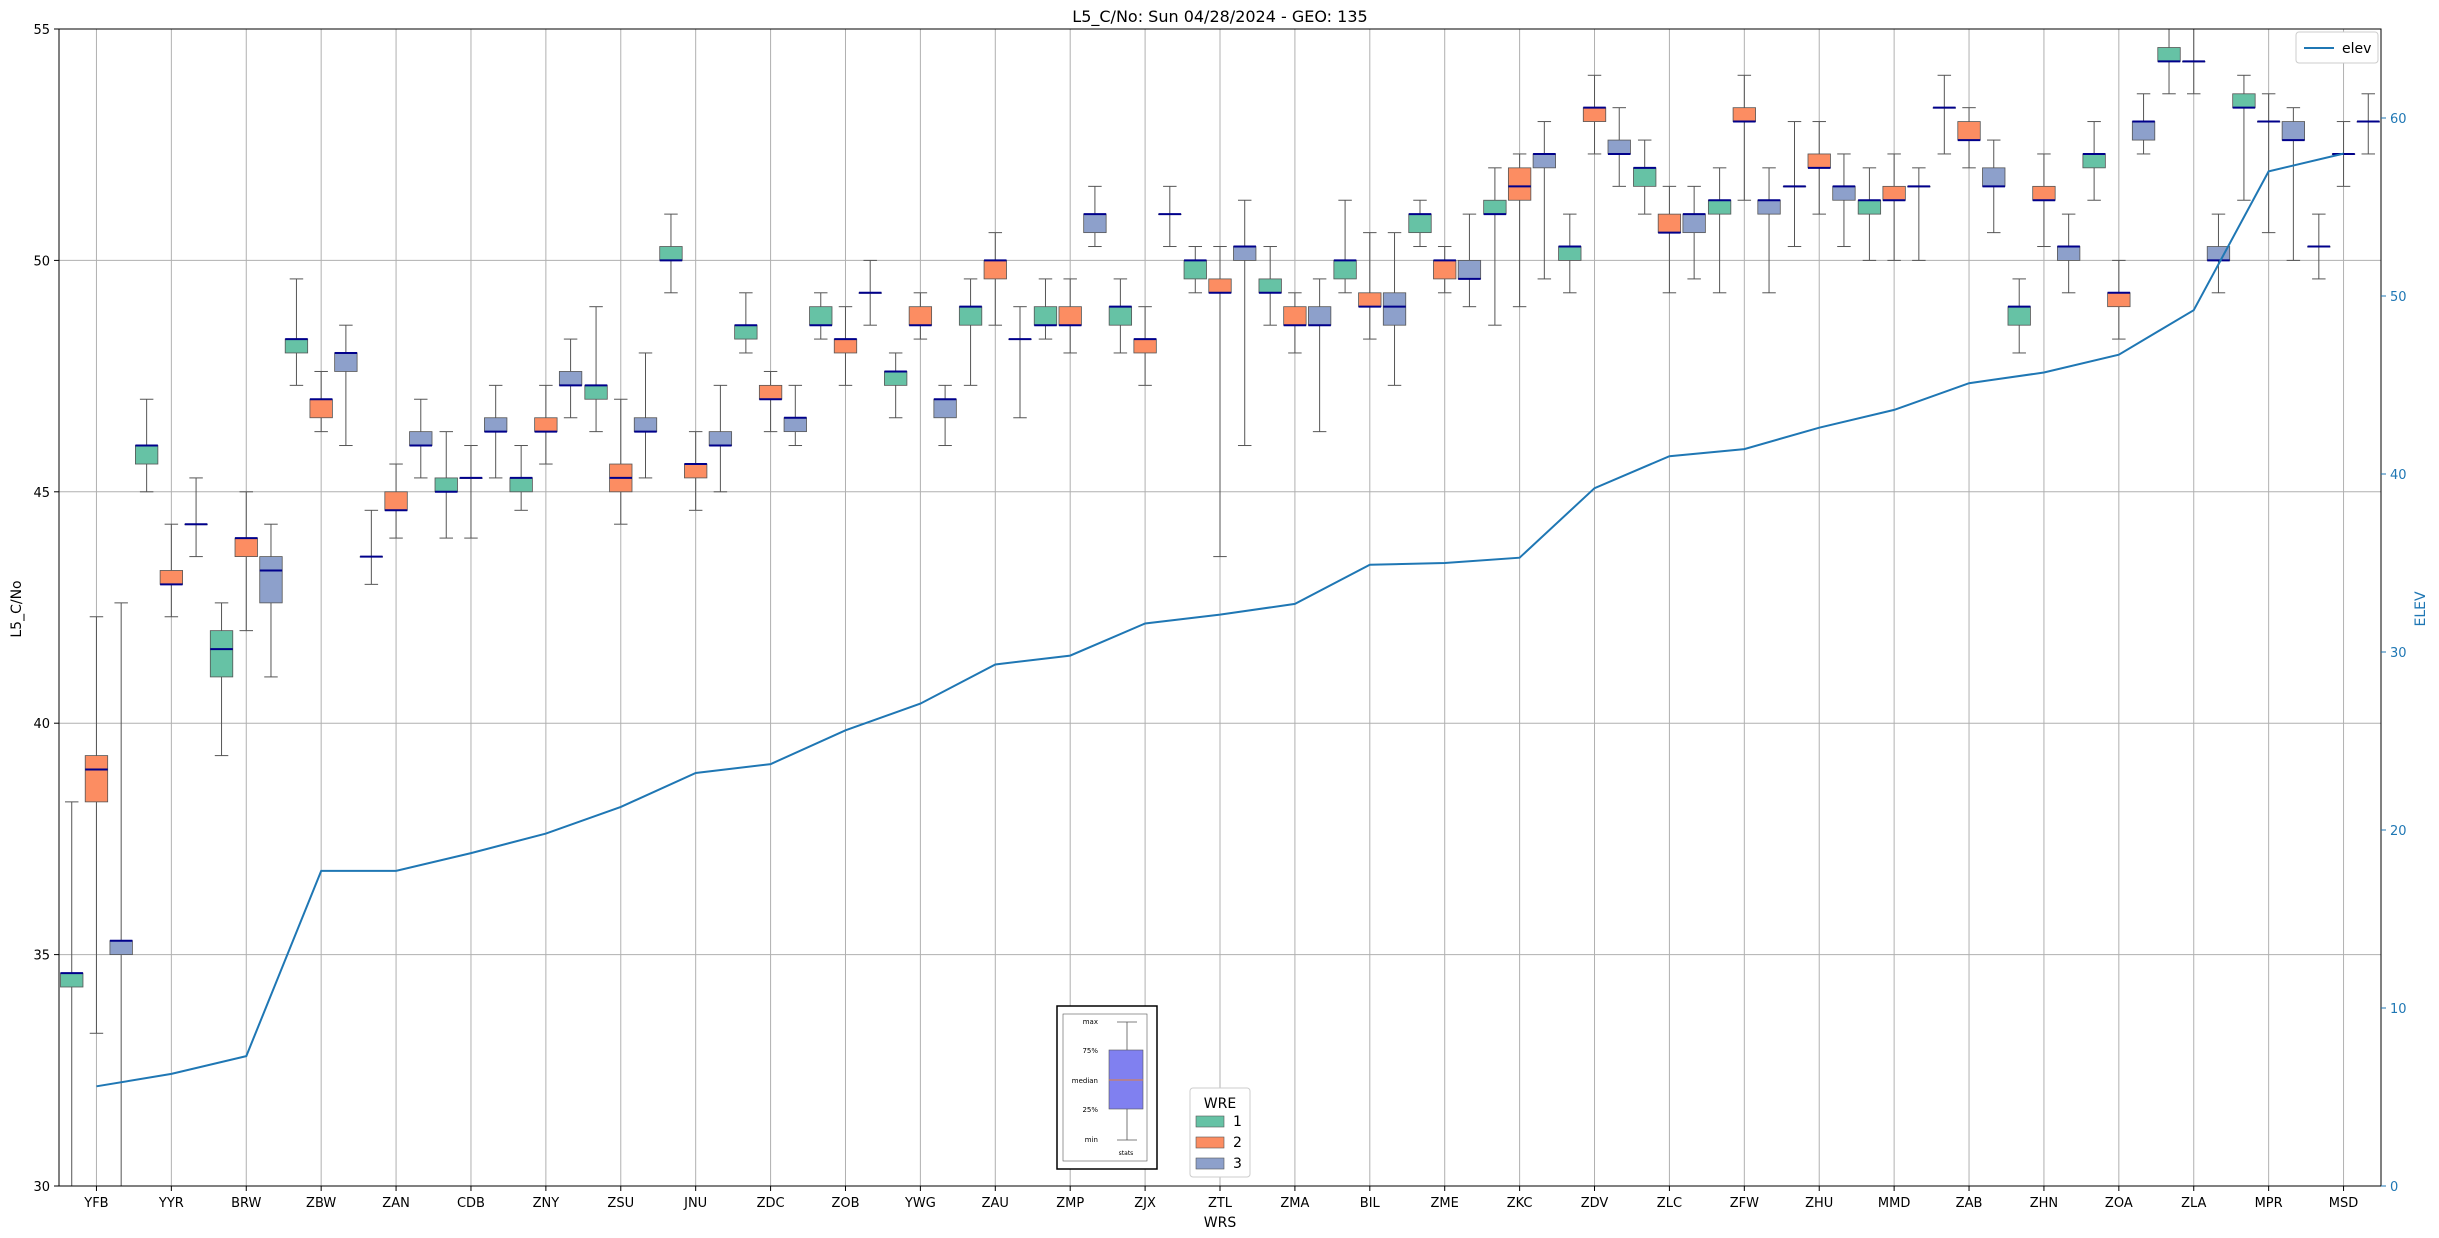  Describe the element at coordinates (1594, 114) in the screenshot. I see `box-ZDV-wre2` at that location.